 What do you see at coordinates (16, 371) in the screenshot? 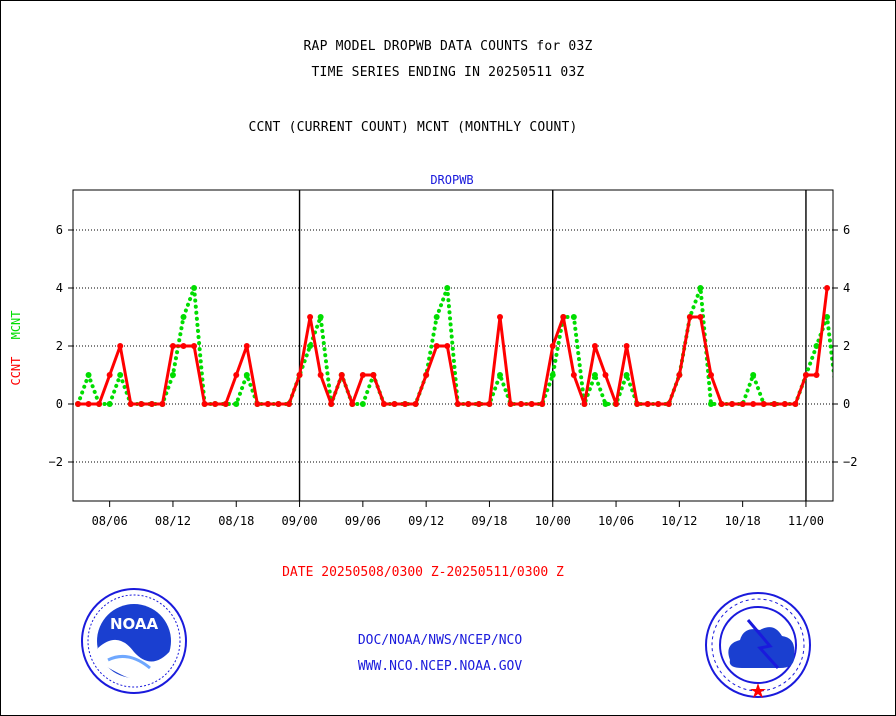
I see `y-label-ccnt: CCNT` at bounding box center [16, 371].